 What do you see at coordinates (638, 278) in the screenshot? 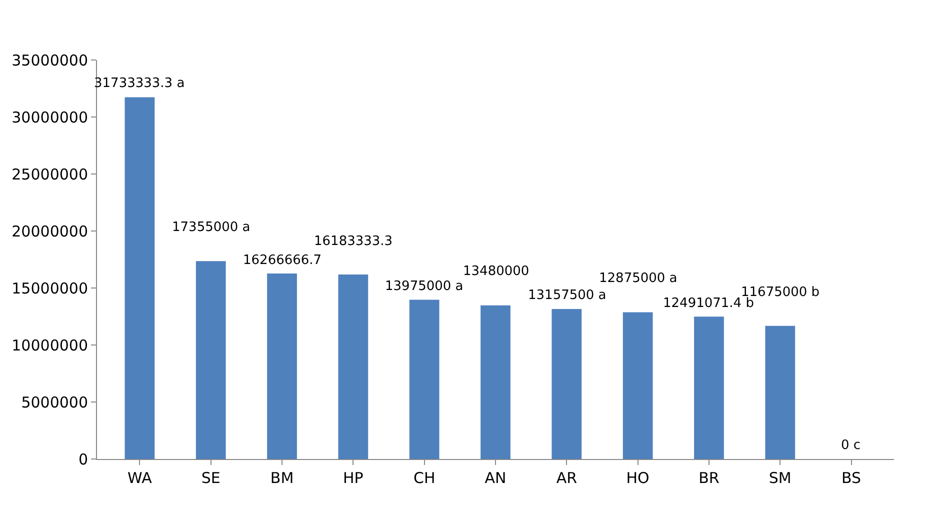
I see `data-label: 12875000 a` at bounding box center [638, 278].